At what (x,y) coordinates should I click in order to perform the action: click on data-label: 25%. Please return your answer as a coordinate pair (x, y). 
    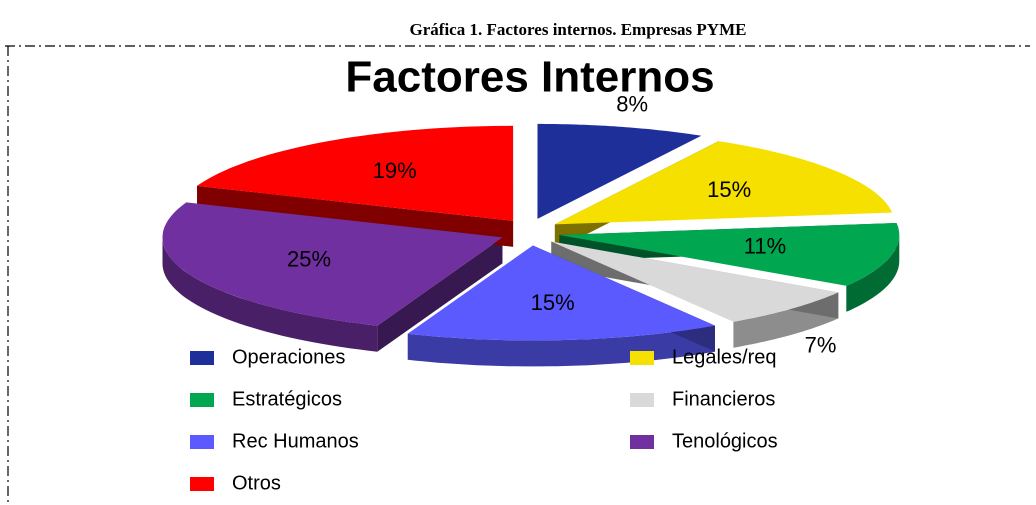
    Looking at the image, I should click on (309, 259).